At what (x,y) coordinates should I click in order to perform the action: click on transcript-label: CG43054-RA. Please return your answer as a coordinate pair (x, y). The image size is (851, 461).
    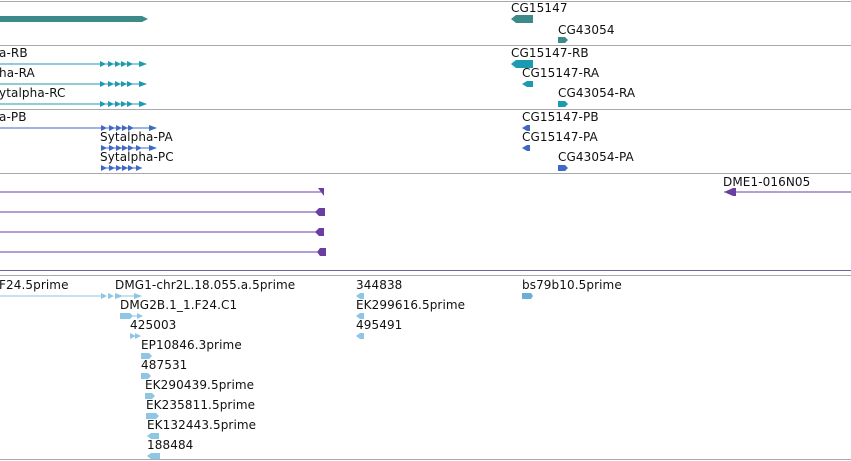
    Looking at the image, I should click on (597, 93).